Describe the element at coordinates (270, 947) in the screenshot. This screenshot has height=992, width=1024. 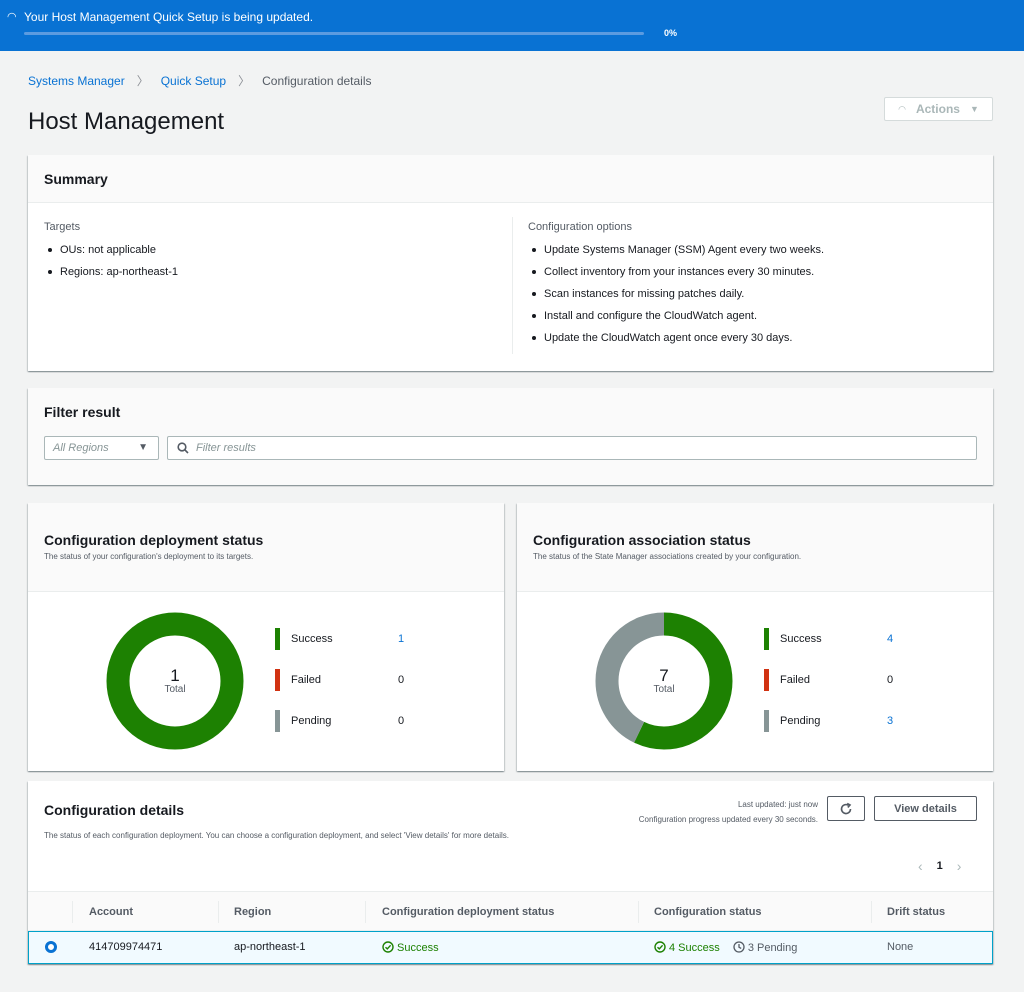
I see `cell-region: ap-northeast-1` at that location.